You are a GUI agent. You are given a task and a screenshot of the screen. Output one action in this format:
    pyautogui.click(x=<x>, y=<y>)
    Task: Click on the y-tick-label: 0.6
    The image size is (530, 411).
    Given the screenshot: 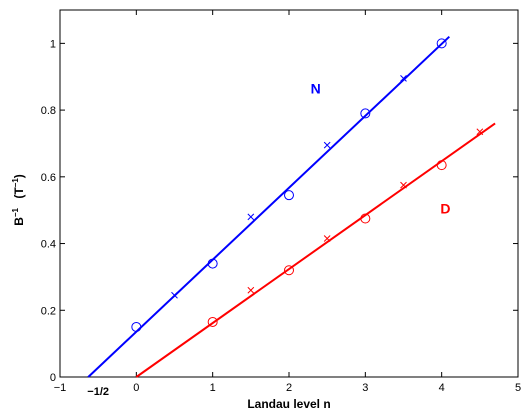 What is the action you would take?
    pyautogui.click(x=48, y=178)
    